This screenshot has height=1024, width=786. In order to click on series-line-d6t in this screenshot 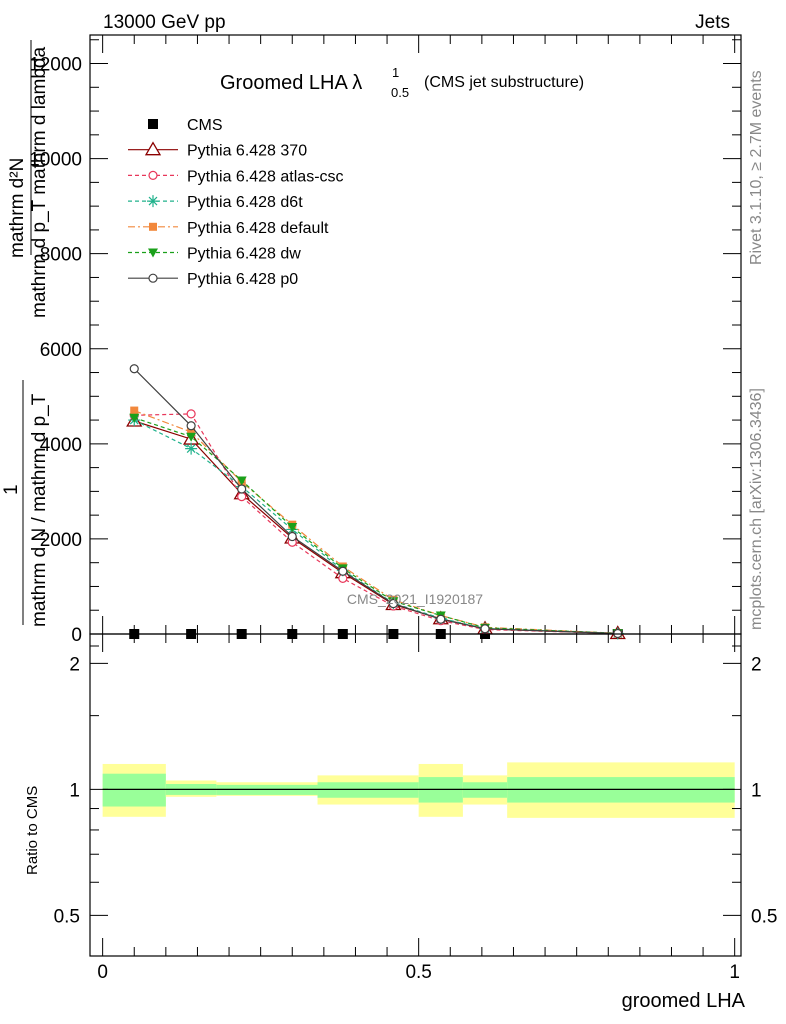, I will do `click(375, 527)`.